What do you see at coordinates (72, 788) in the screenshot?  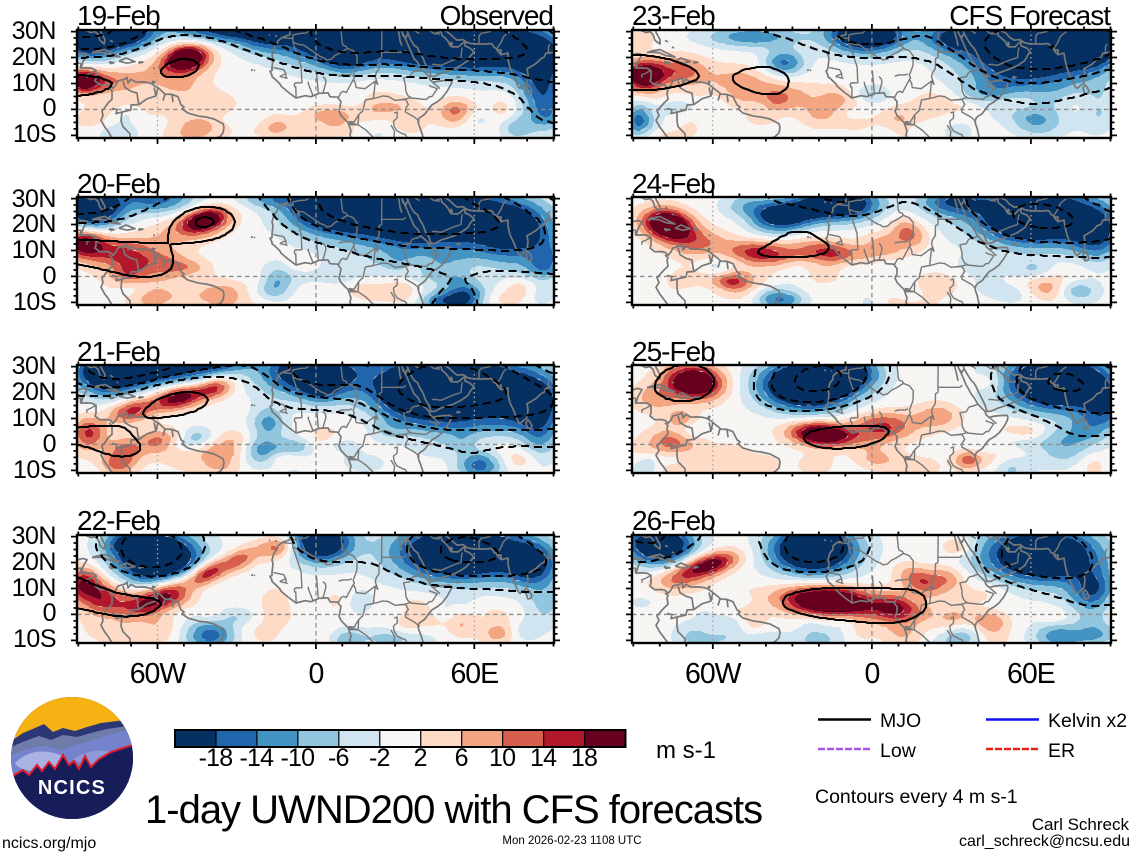 I see `svg-text: NCICS` at bounding box center [72, 788].